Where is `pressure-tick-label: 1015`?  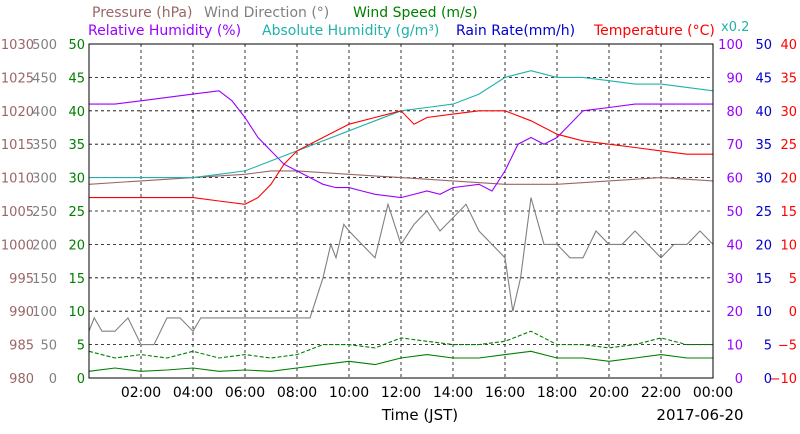
pressure-tick-label: 1015 is located at coordinates (17, 145).